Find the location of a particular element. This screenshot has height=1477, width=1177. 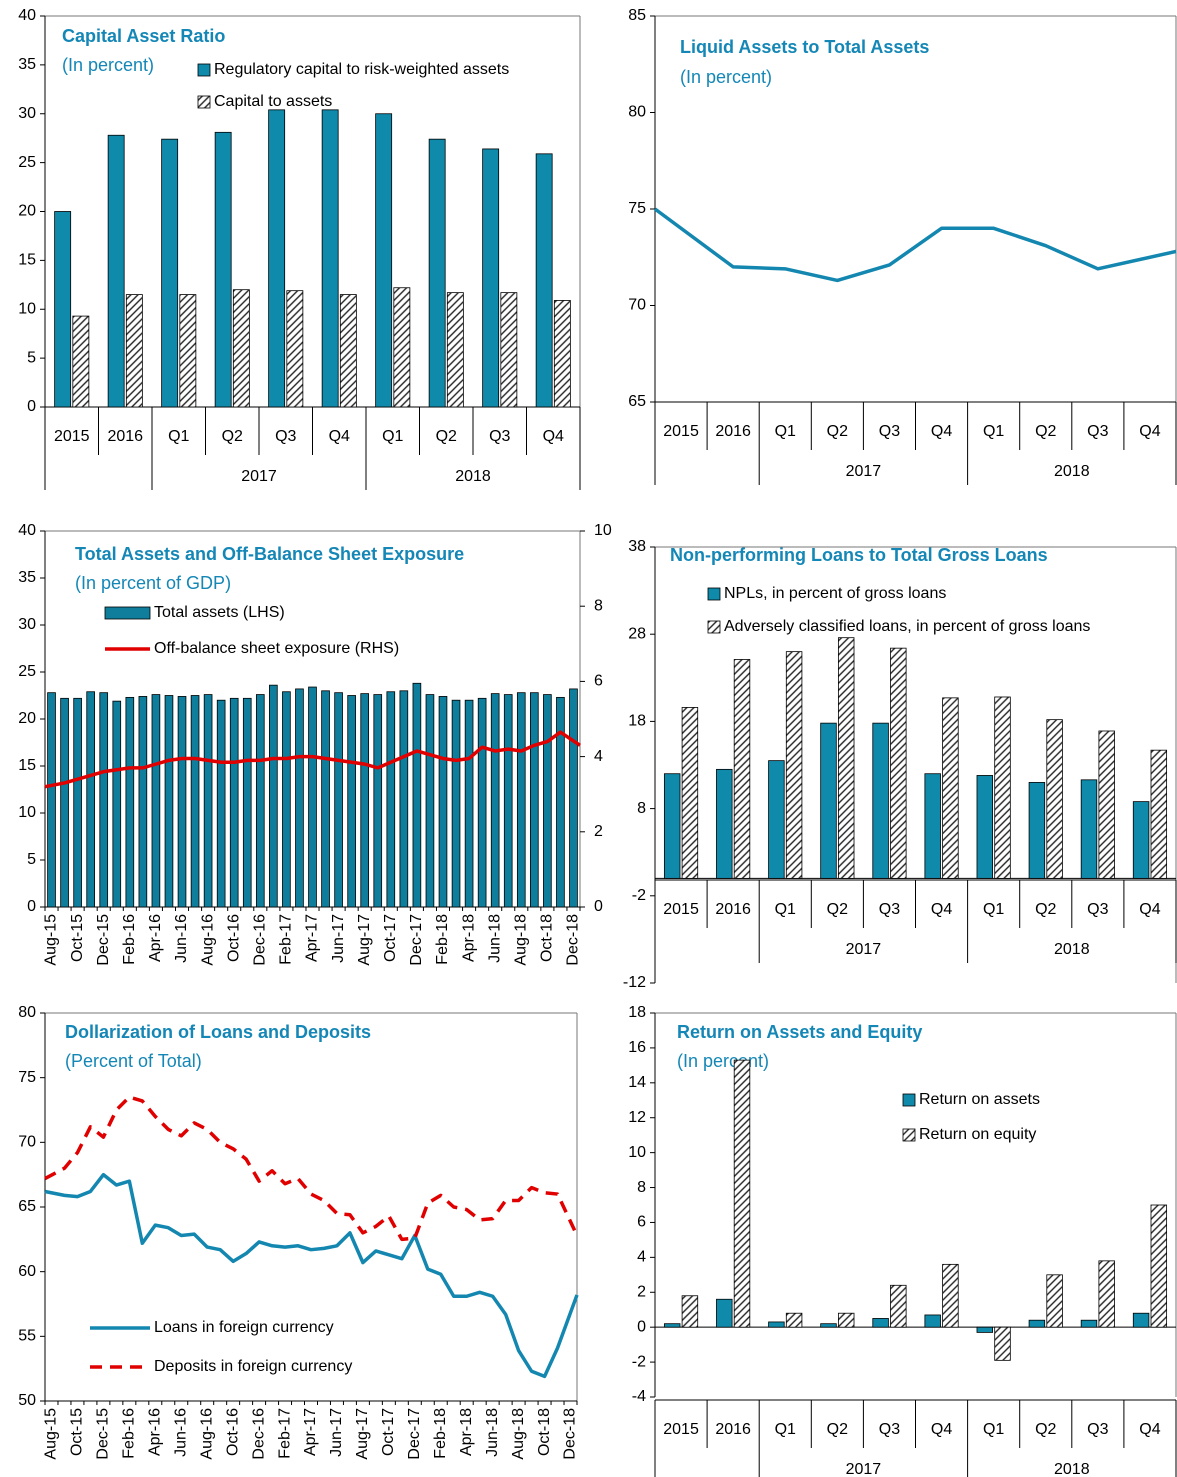

y-tick-label: 2 is located at coordinates (641, 1291).